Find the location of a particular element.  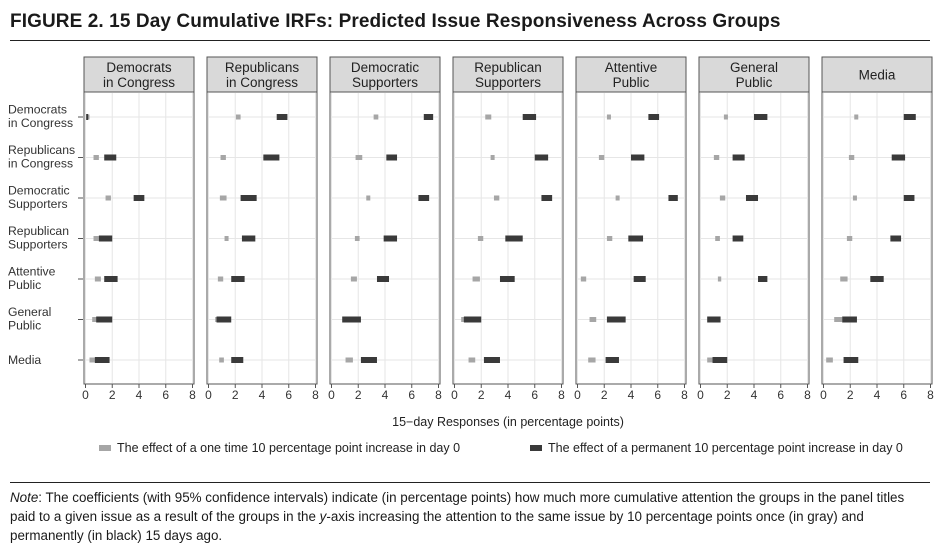

note-italic: y is located at coordinates (323, 516).